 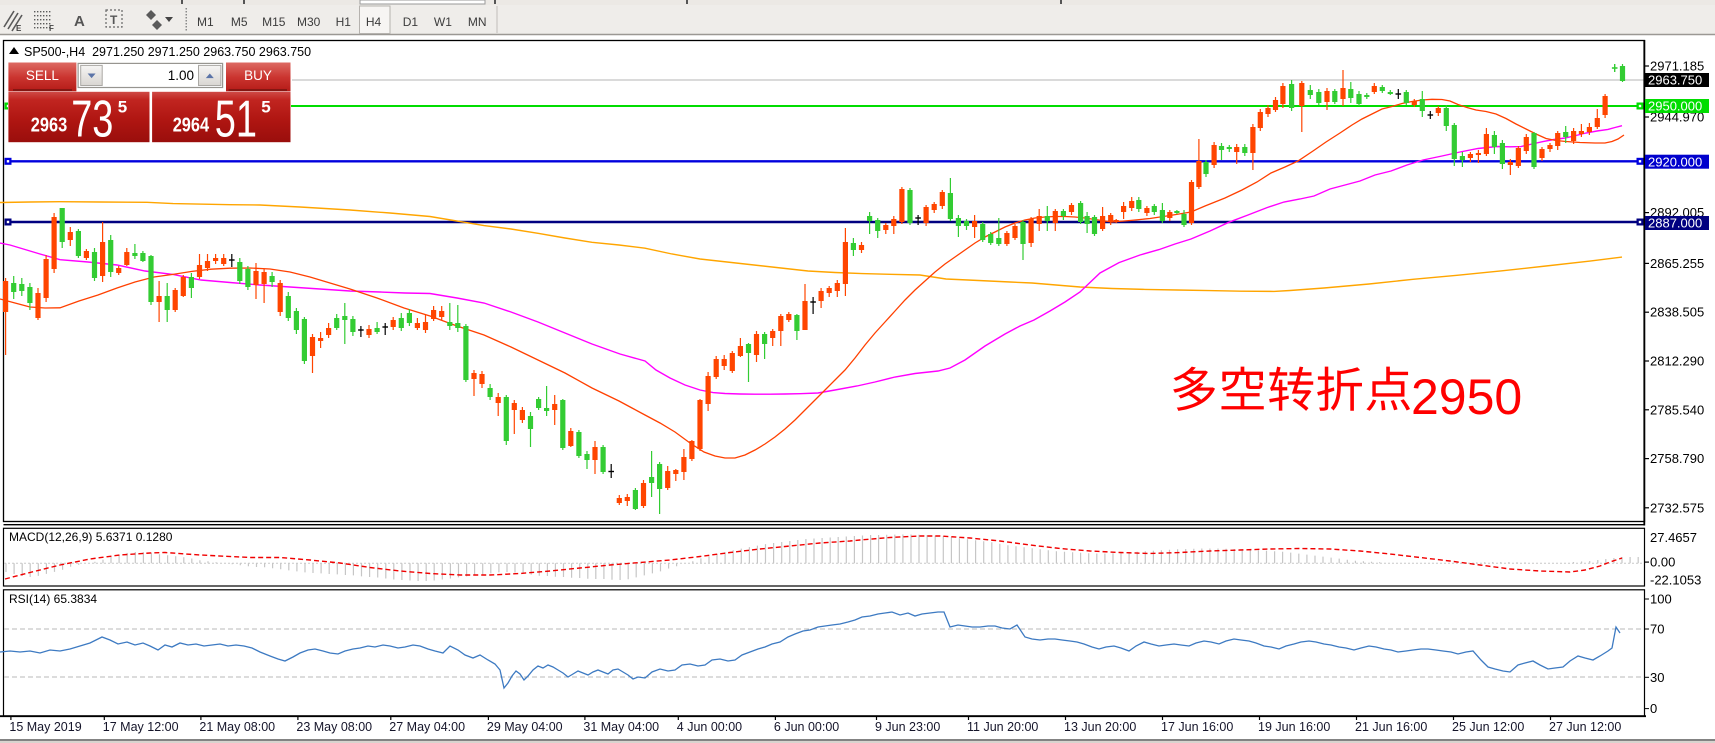 What do you see at coordinates (45, 727) in the screenshot?
I see `svg-text: 15 May 2019` at bounding box center [45, 727].